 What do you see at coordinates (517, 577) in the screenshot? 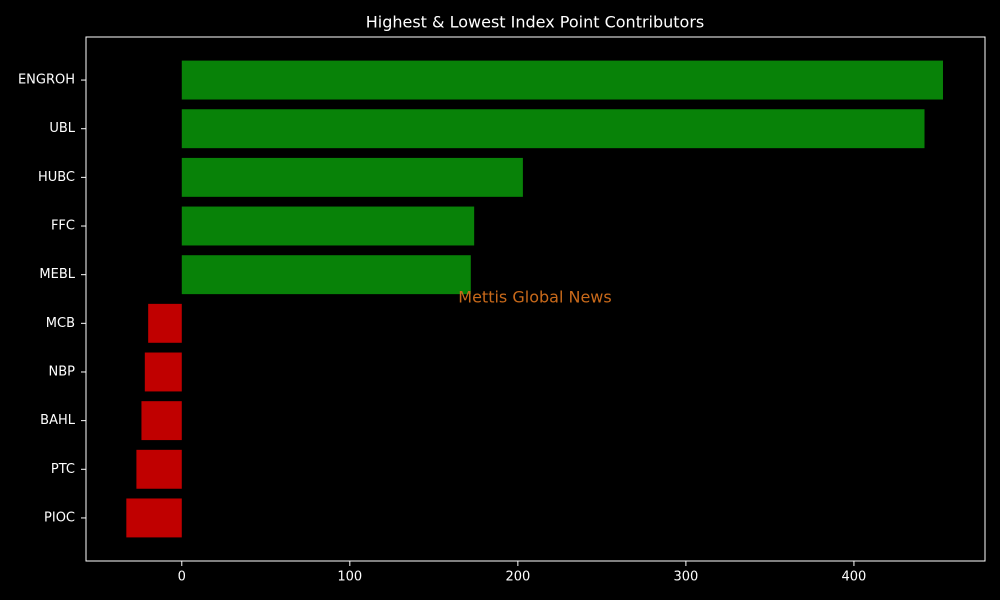
I see `x-tick-label: 200` at bounding box center [517, 577].